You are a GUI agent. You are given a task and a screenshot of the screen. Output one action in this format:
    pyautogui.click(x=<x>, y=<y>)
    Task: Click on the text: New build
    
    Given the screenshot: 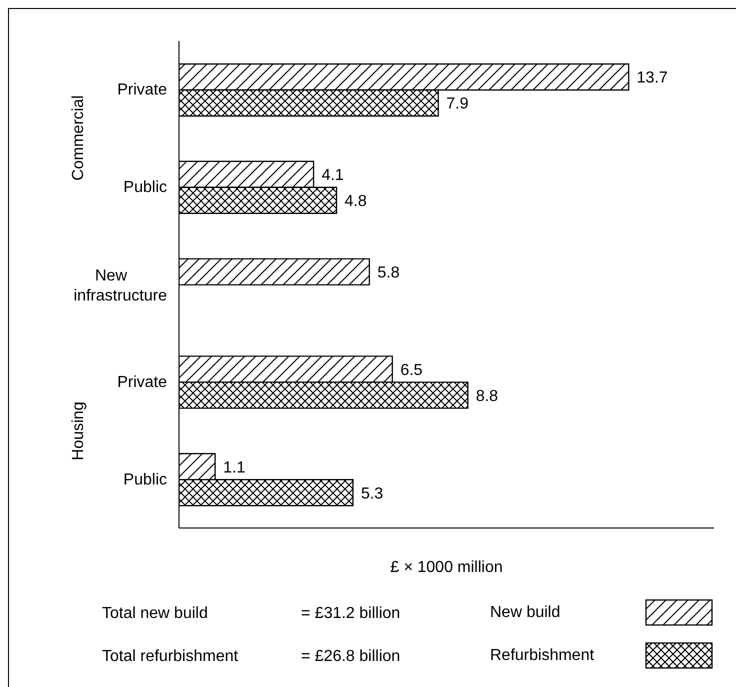 What is the action you would take?
    pyautogui.click(x=526, y=613)
    